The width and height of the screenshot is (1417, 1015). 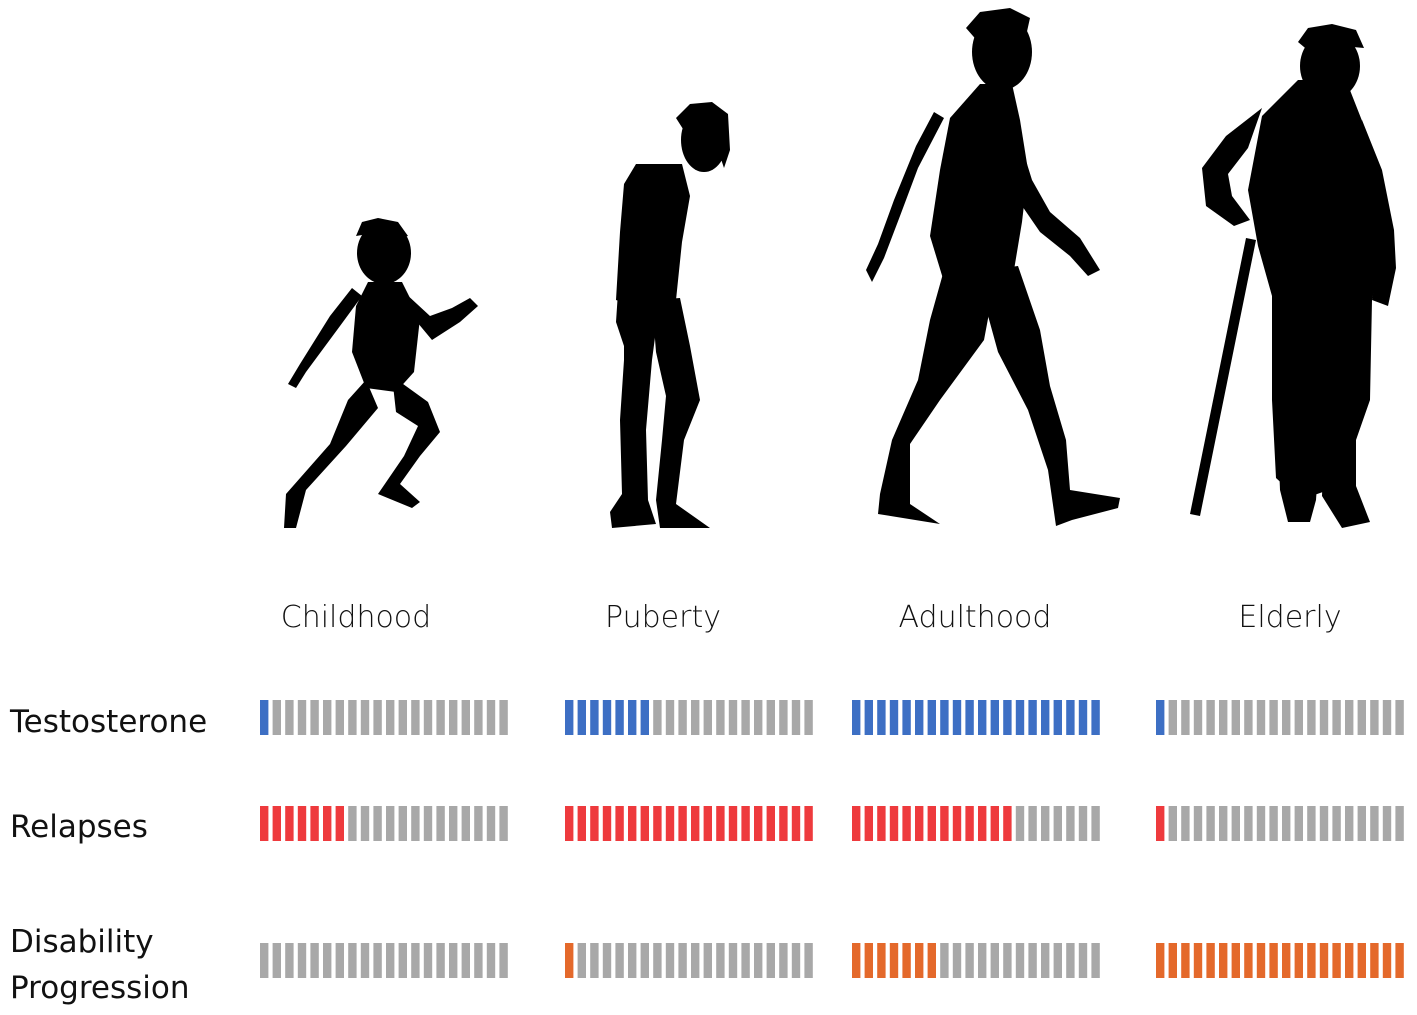 I want to click on row-label-testosterone: Testosterone, so click(x=108, y=722).